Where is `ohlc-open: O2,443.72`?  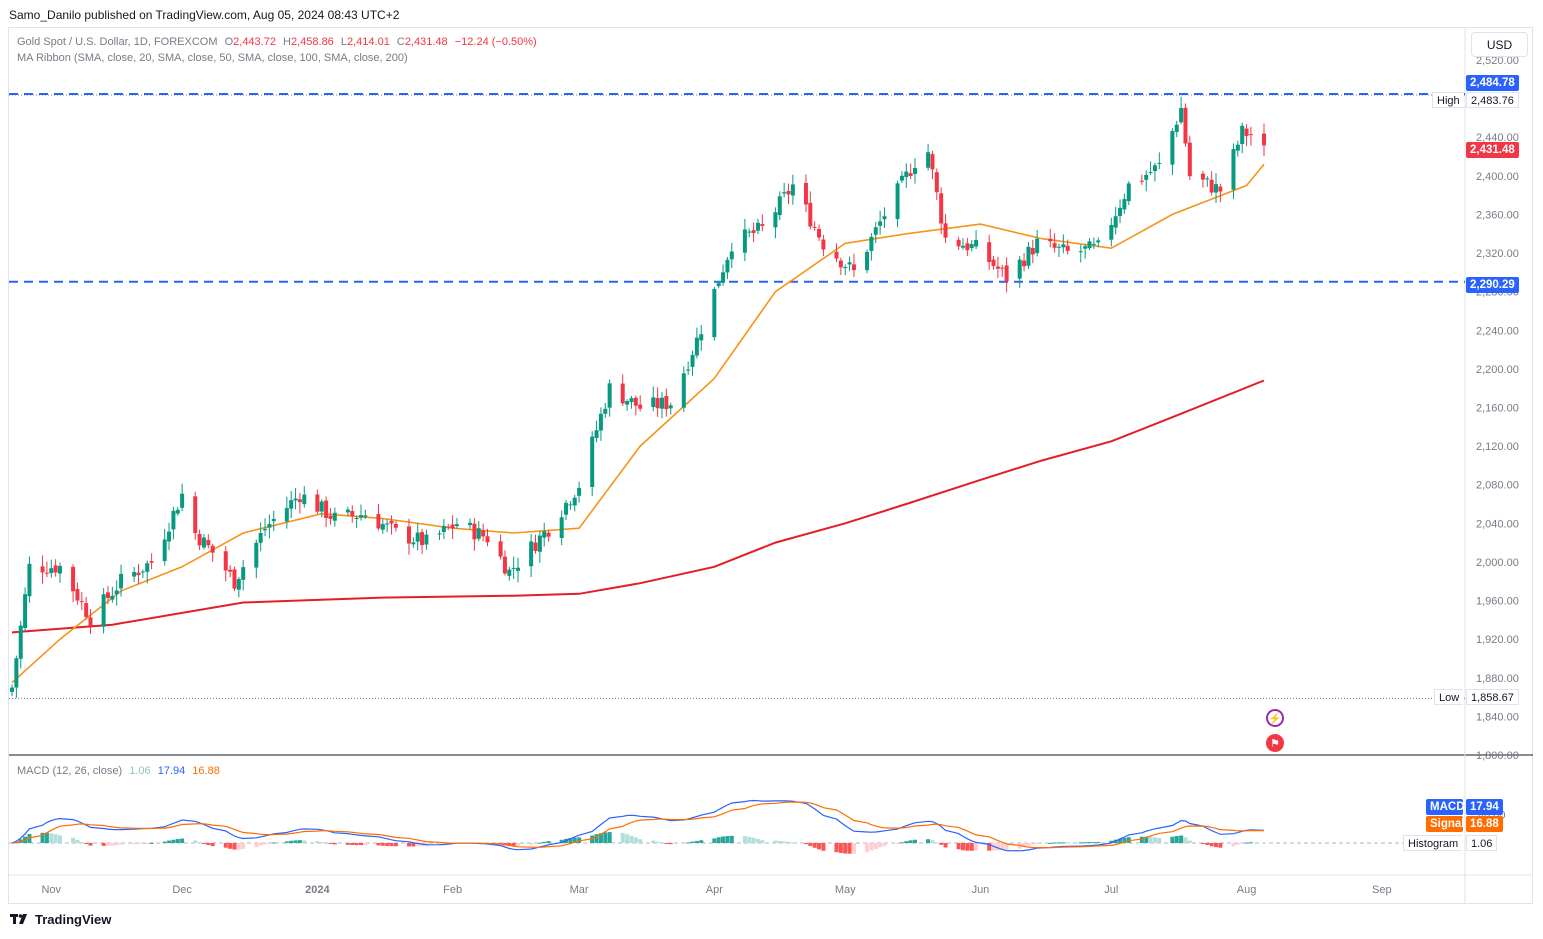 ohlc-open: O2,443.72 is located at coordinates (250, 42).